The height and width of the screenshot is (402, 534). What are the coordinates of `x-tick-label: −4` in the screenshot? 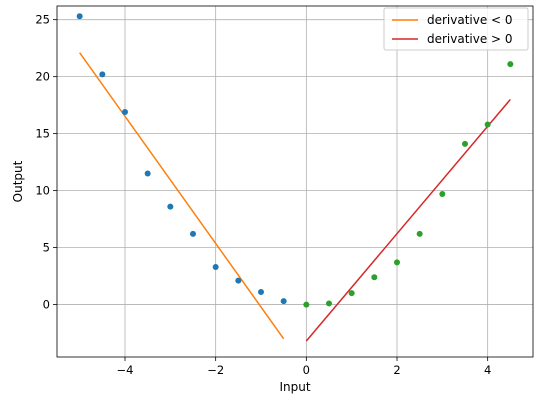 It's located at (125, 370).